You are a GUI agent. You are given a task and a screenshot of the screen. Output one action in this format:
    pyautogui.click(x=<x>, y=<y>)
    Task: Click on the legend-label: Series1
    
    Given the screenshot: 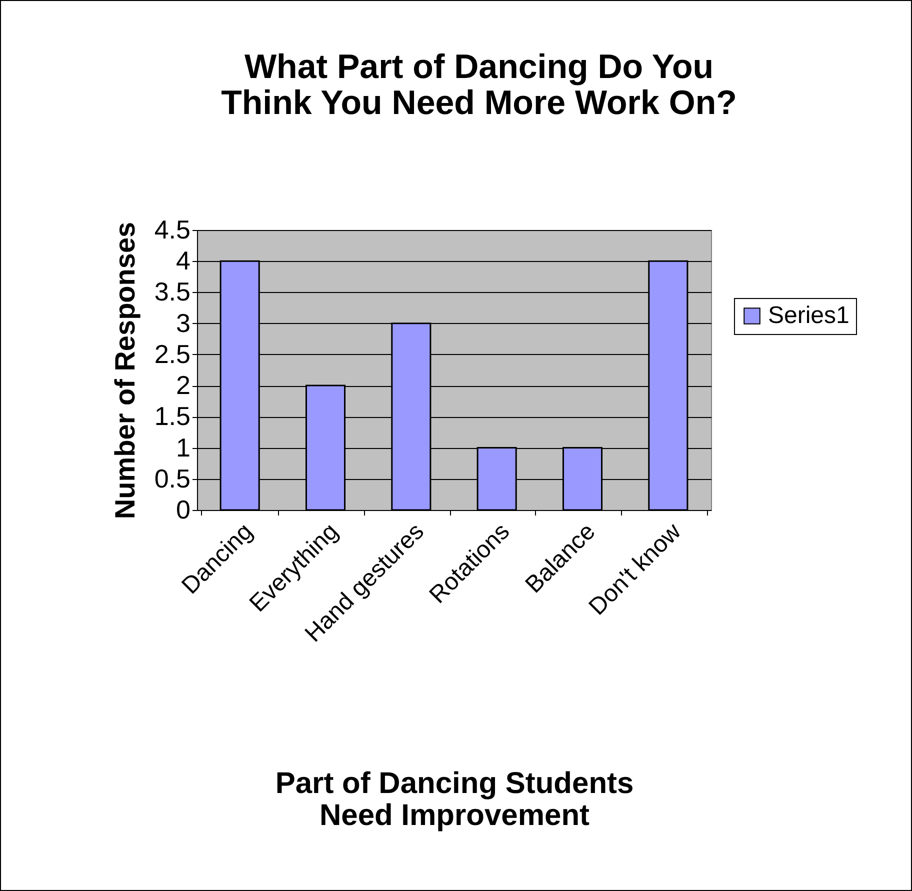 What is the action you would take?
    pyautogui.click(x=809, y=315)
    